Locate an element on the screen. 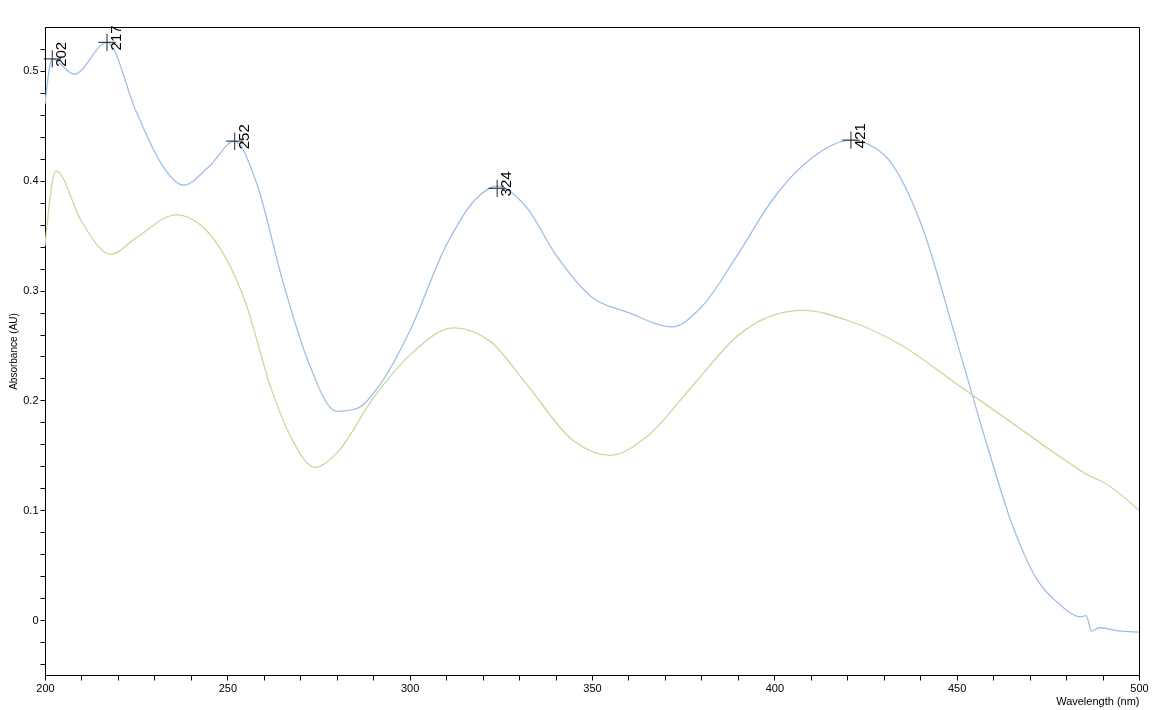 This screenshot has height=710, width=1163. annotation: 252 is located at coordinates (243, 137).